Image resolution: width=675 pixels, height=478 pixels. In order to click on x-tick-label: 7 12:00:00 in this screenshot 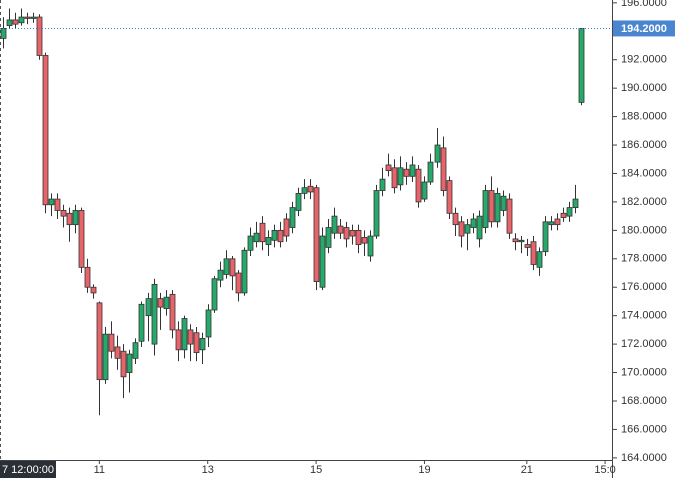, I will do `click(28, 470)`.